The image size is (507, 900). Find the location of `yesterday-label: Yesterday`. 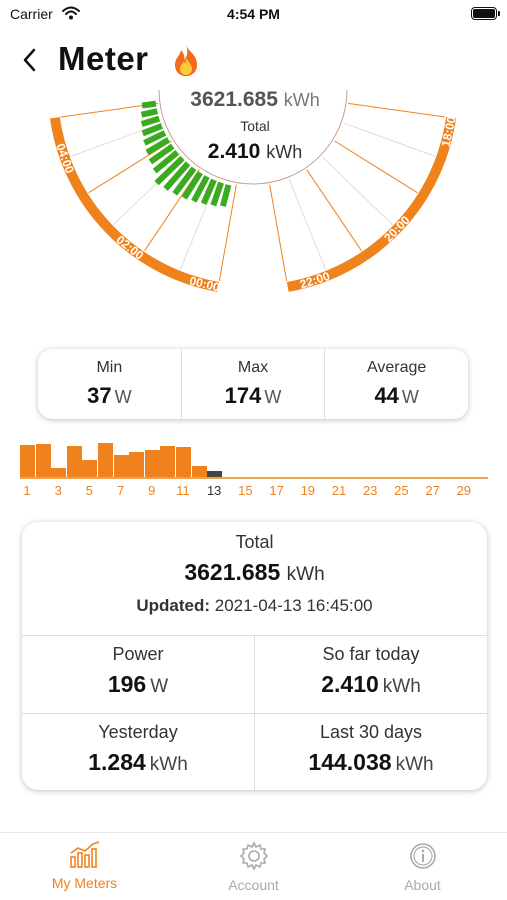

yesterday-label: Yesterday is located at coordinates (138, 732).